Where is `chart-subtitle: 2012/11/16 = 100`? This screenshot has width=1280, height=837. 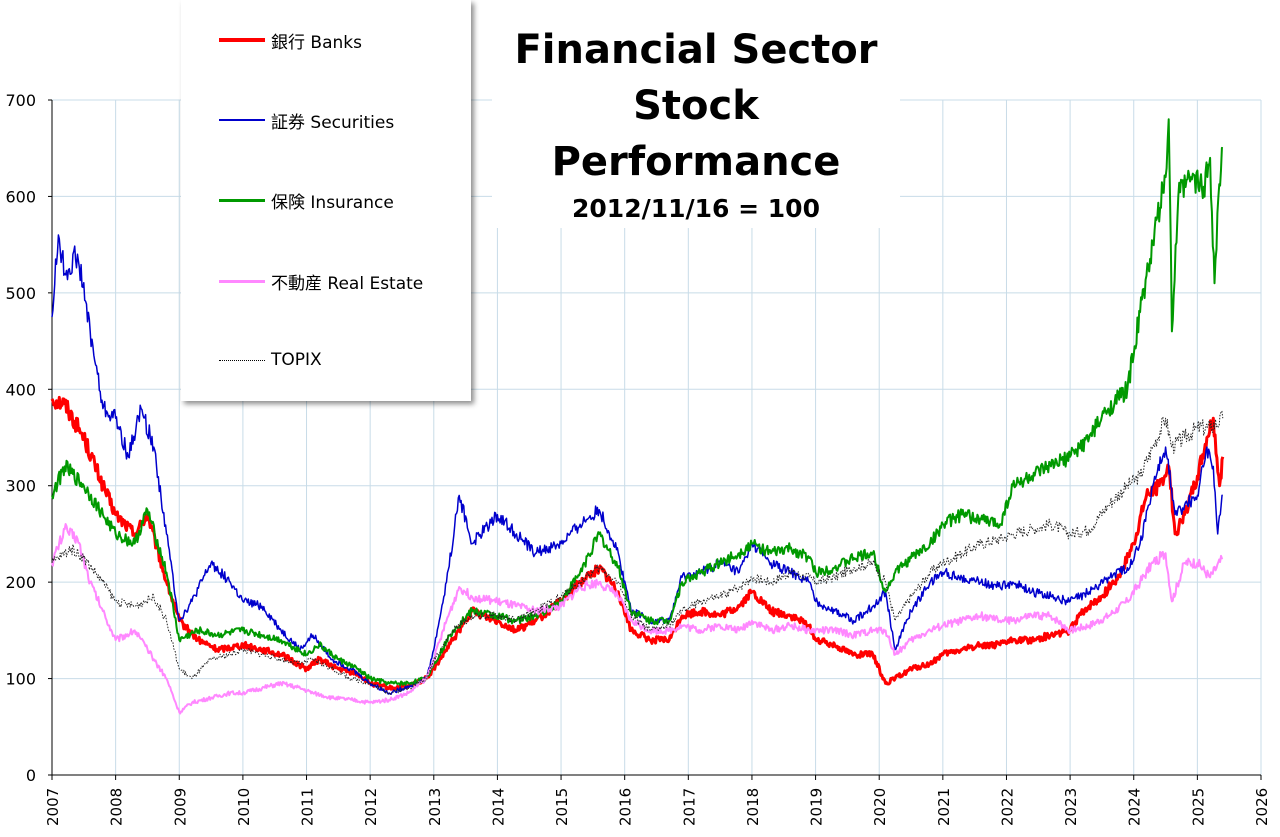
chart-subtitle: 2012/11/16 = 100 is located at coordinates (696, 208).